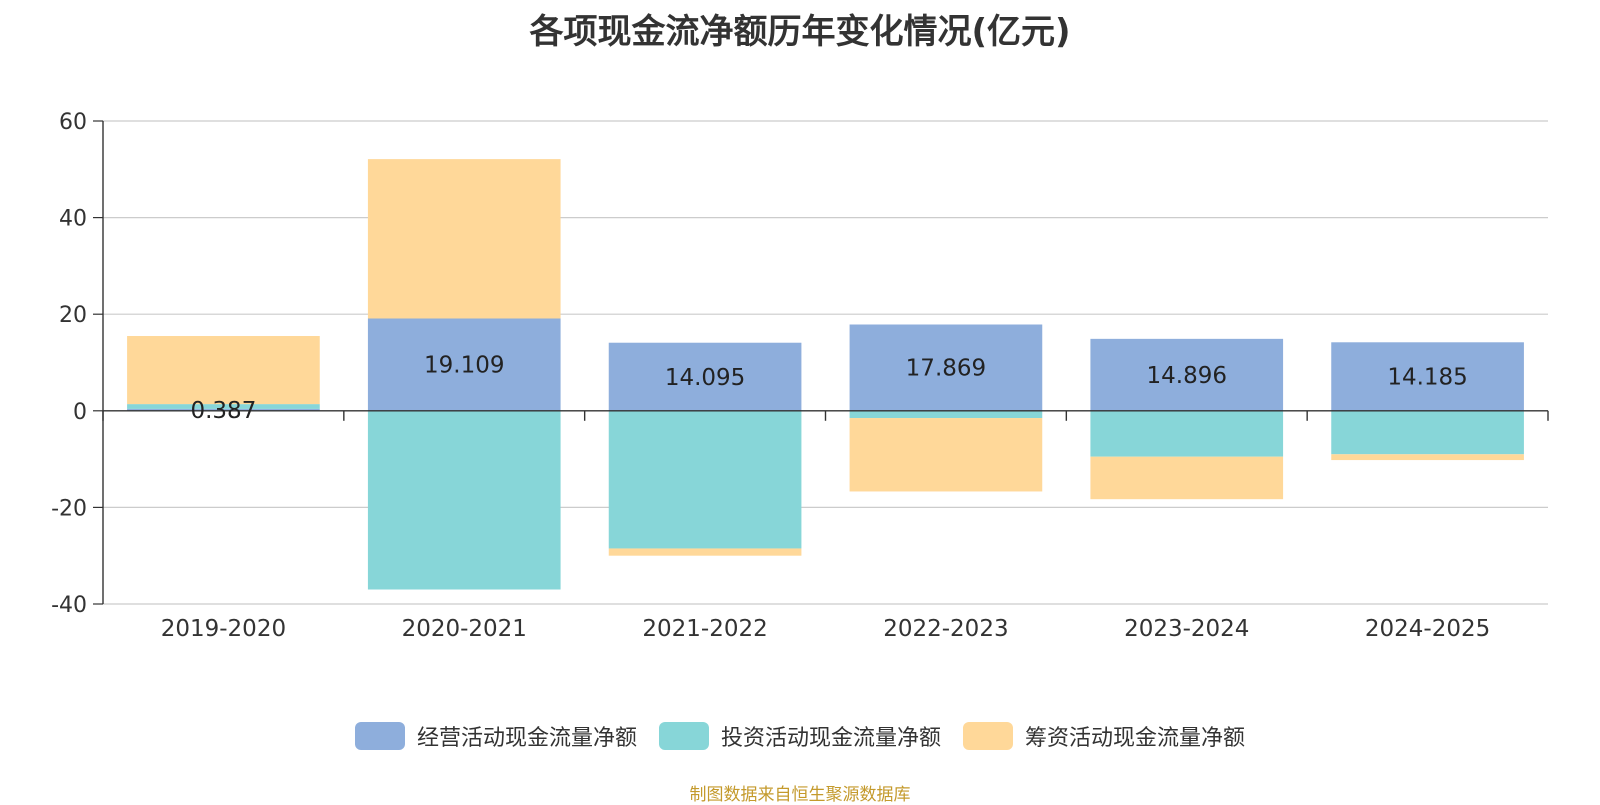 The image size is (1600, 805). Describe the element at coordinates (526, 738) in the screenshot. I see `legend-label-operating: 经营活动现金流量净额` at that location.